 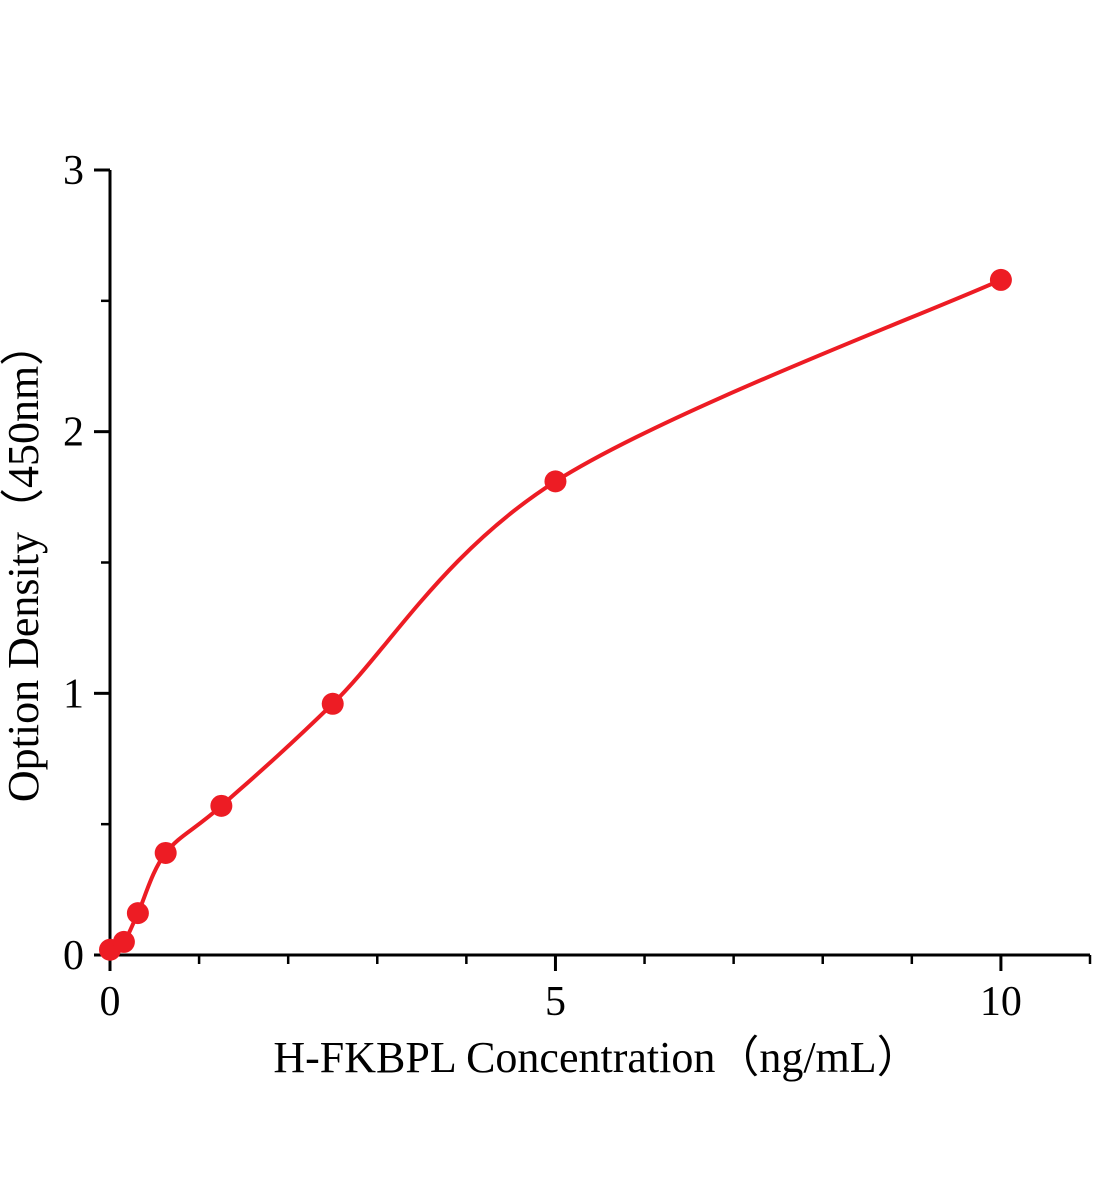 I want to click on x-tick-label: 10, so click(x=1001, y=1002).